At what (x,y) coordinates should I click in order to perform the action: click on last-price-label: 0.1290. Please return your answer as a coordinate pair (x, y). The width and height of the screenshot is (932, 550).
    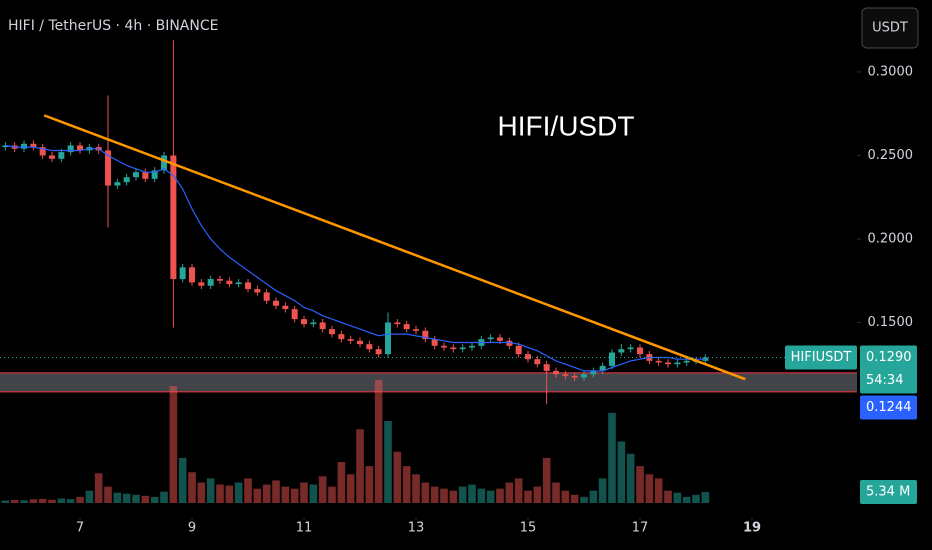
    Looking at the image, I should click on (889, 357).